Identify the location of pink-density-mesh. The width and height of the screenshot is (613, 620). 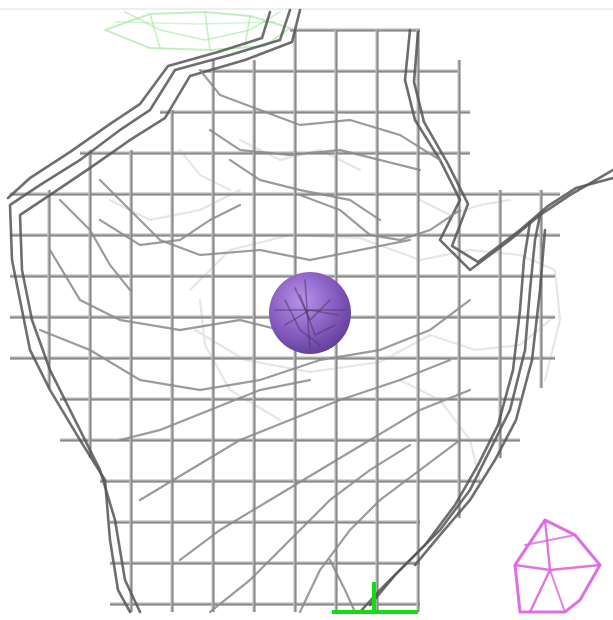
(557, 566).